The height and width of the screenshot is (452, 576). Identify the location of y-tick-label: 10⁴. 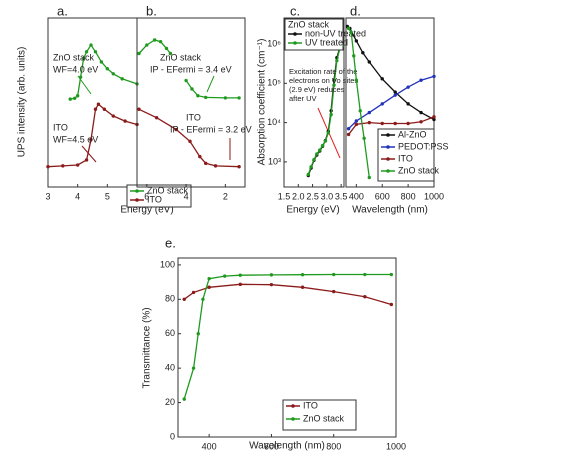
(274, 122).